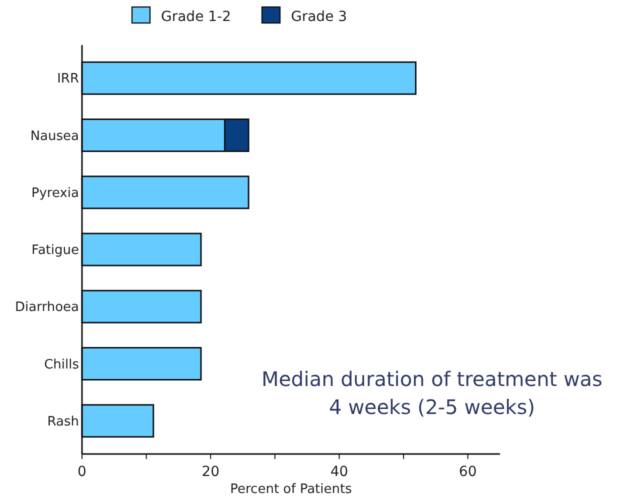  Describe the element at coordinates (82, 472) in the screenshot. I see `x-tick-label: 0` at that location.